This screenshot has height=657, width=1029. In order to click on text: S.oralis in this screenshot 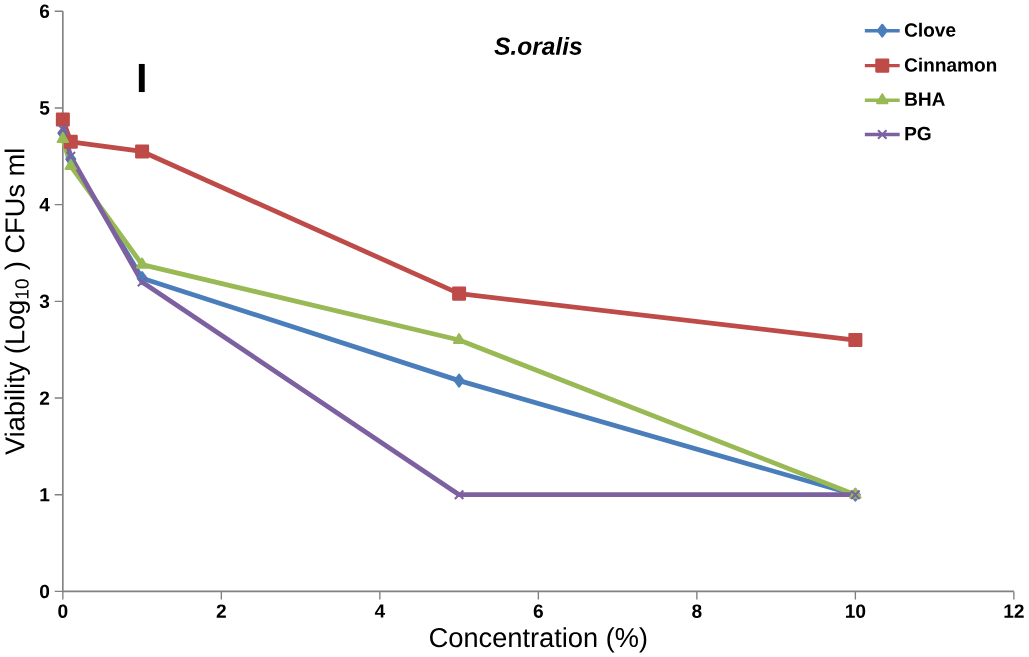, I will do `click(538, 45)`.